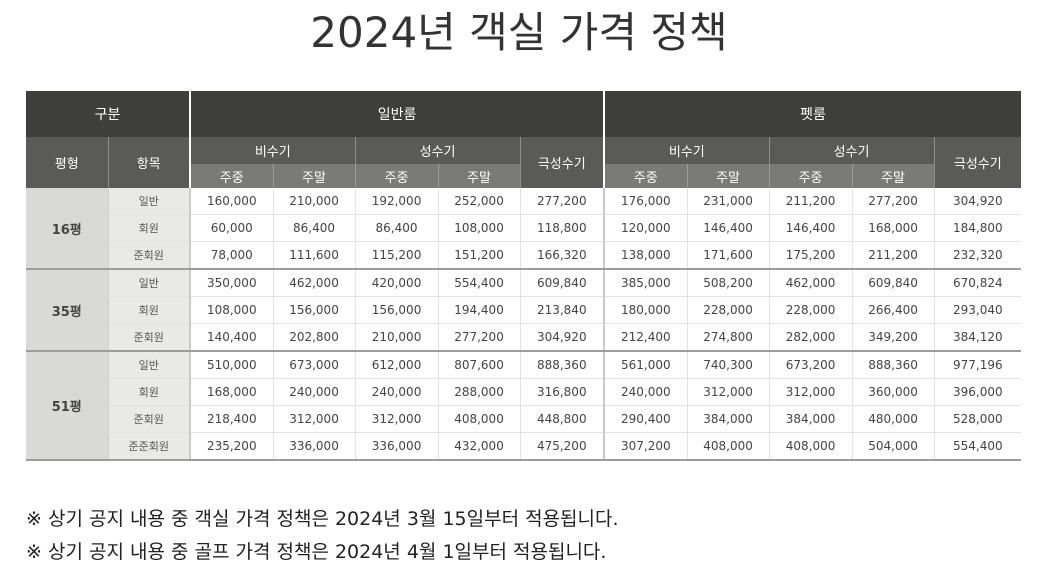 The height and width of the screenshot is (579, 1038). What do you see at coordinates (437, 150) in the screenshot?
I see `header-general-peak-season: 성수기` at bounding box center [437, 150].